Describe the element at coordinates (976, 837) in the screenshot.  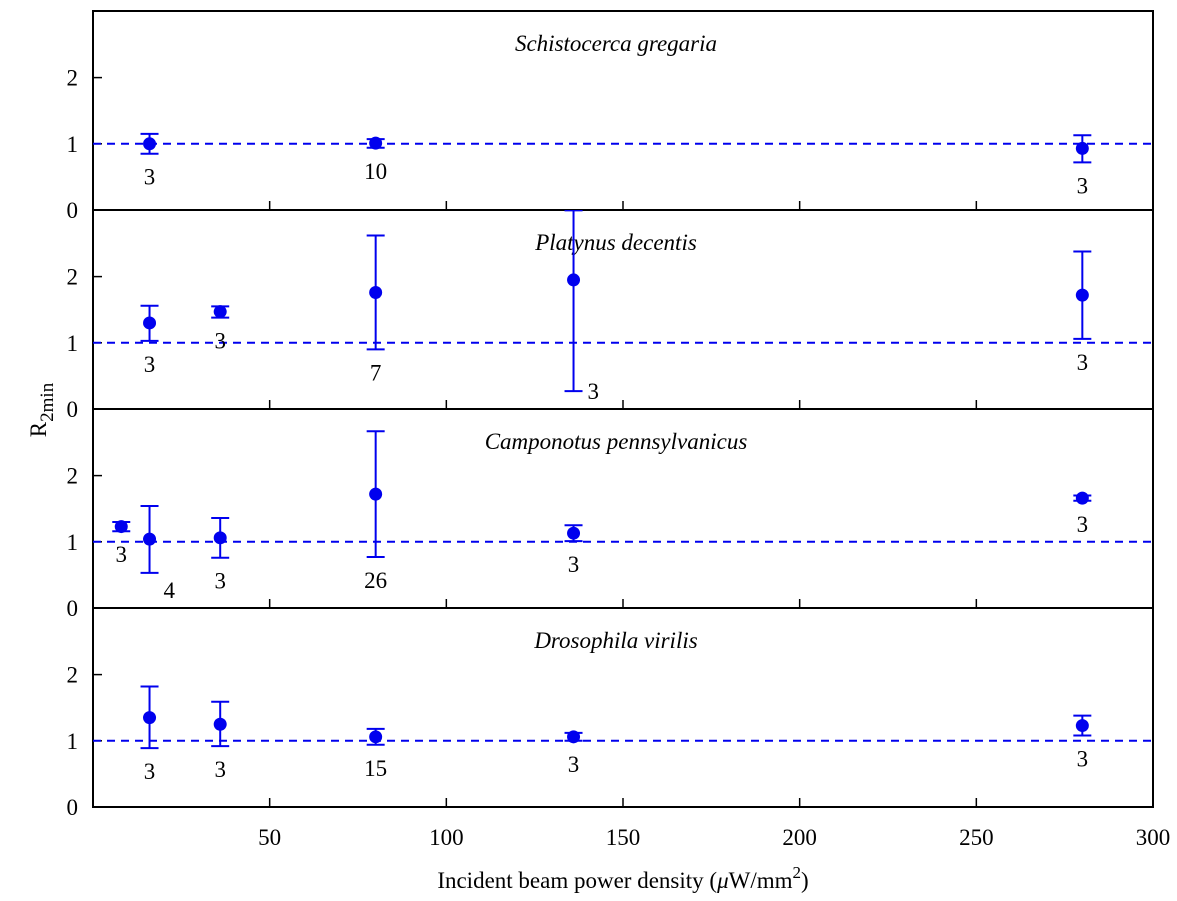
I see `x-tick-label: 250` at that location.